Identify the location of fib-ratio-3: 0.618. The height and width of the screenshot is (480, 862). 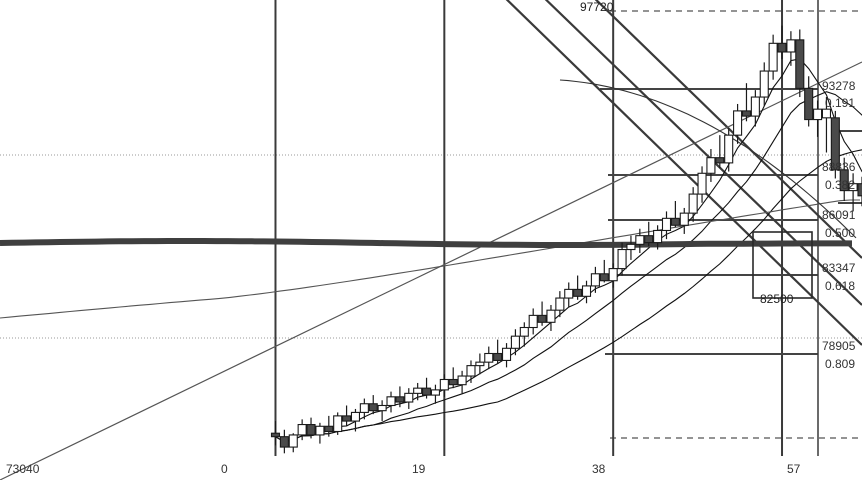
(840, 286).